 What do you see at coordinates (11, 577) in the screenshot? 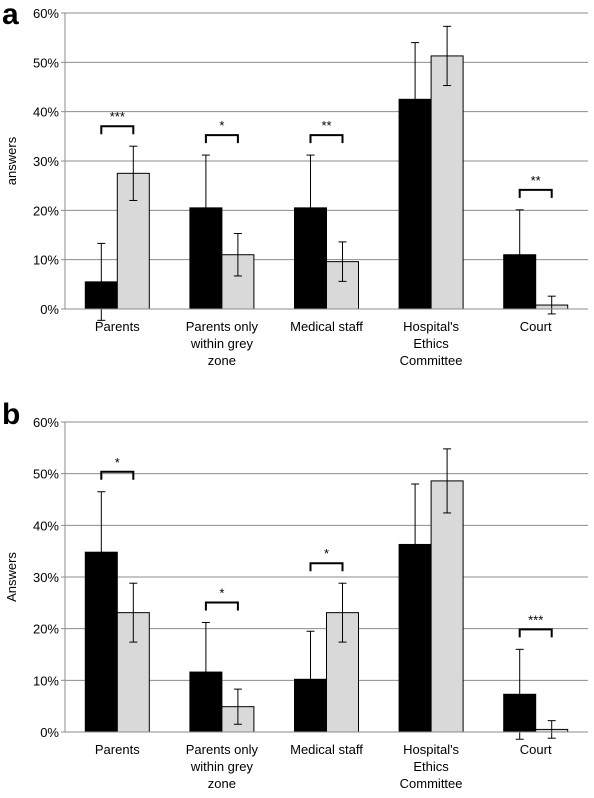
I see `y-axis-label: Answers` at bounding box center [11, 577].